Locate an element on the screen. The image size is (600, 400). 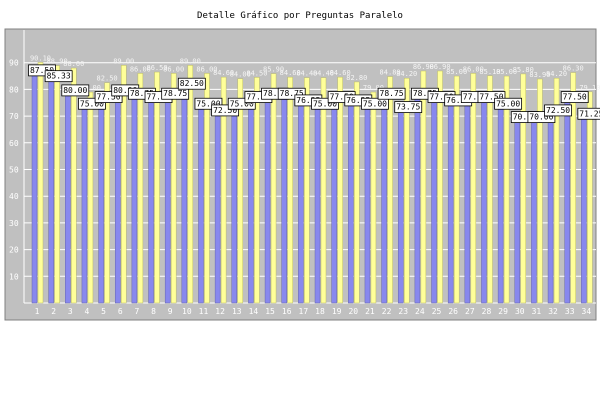
y-tick-label: 20 is located at coordinates (14, 250).